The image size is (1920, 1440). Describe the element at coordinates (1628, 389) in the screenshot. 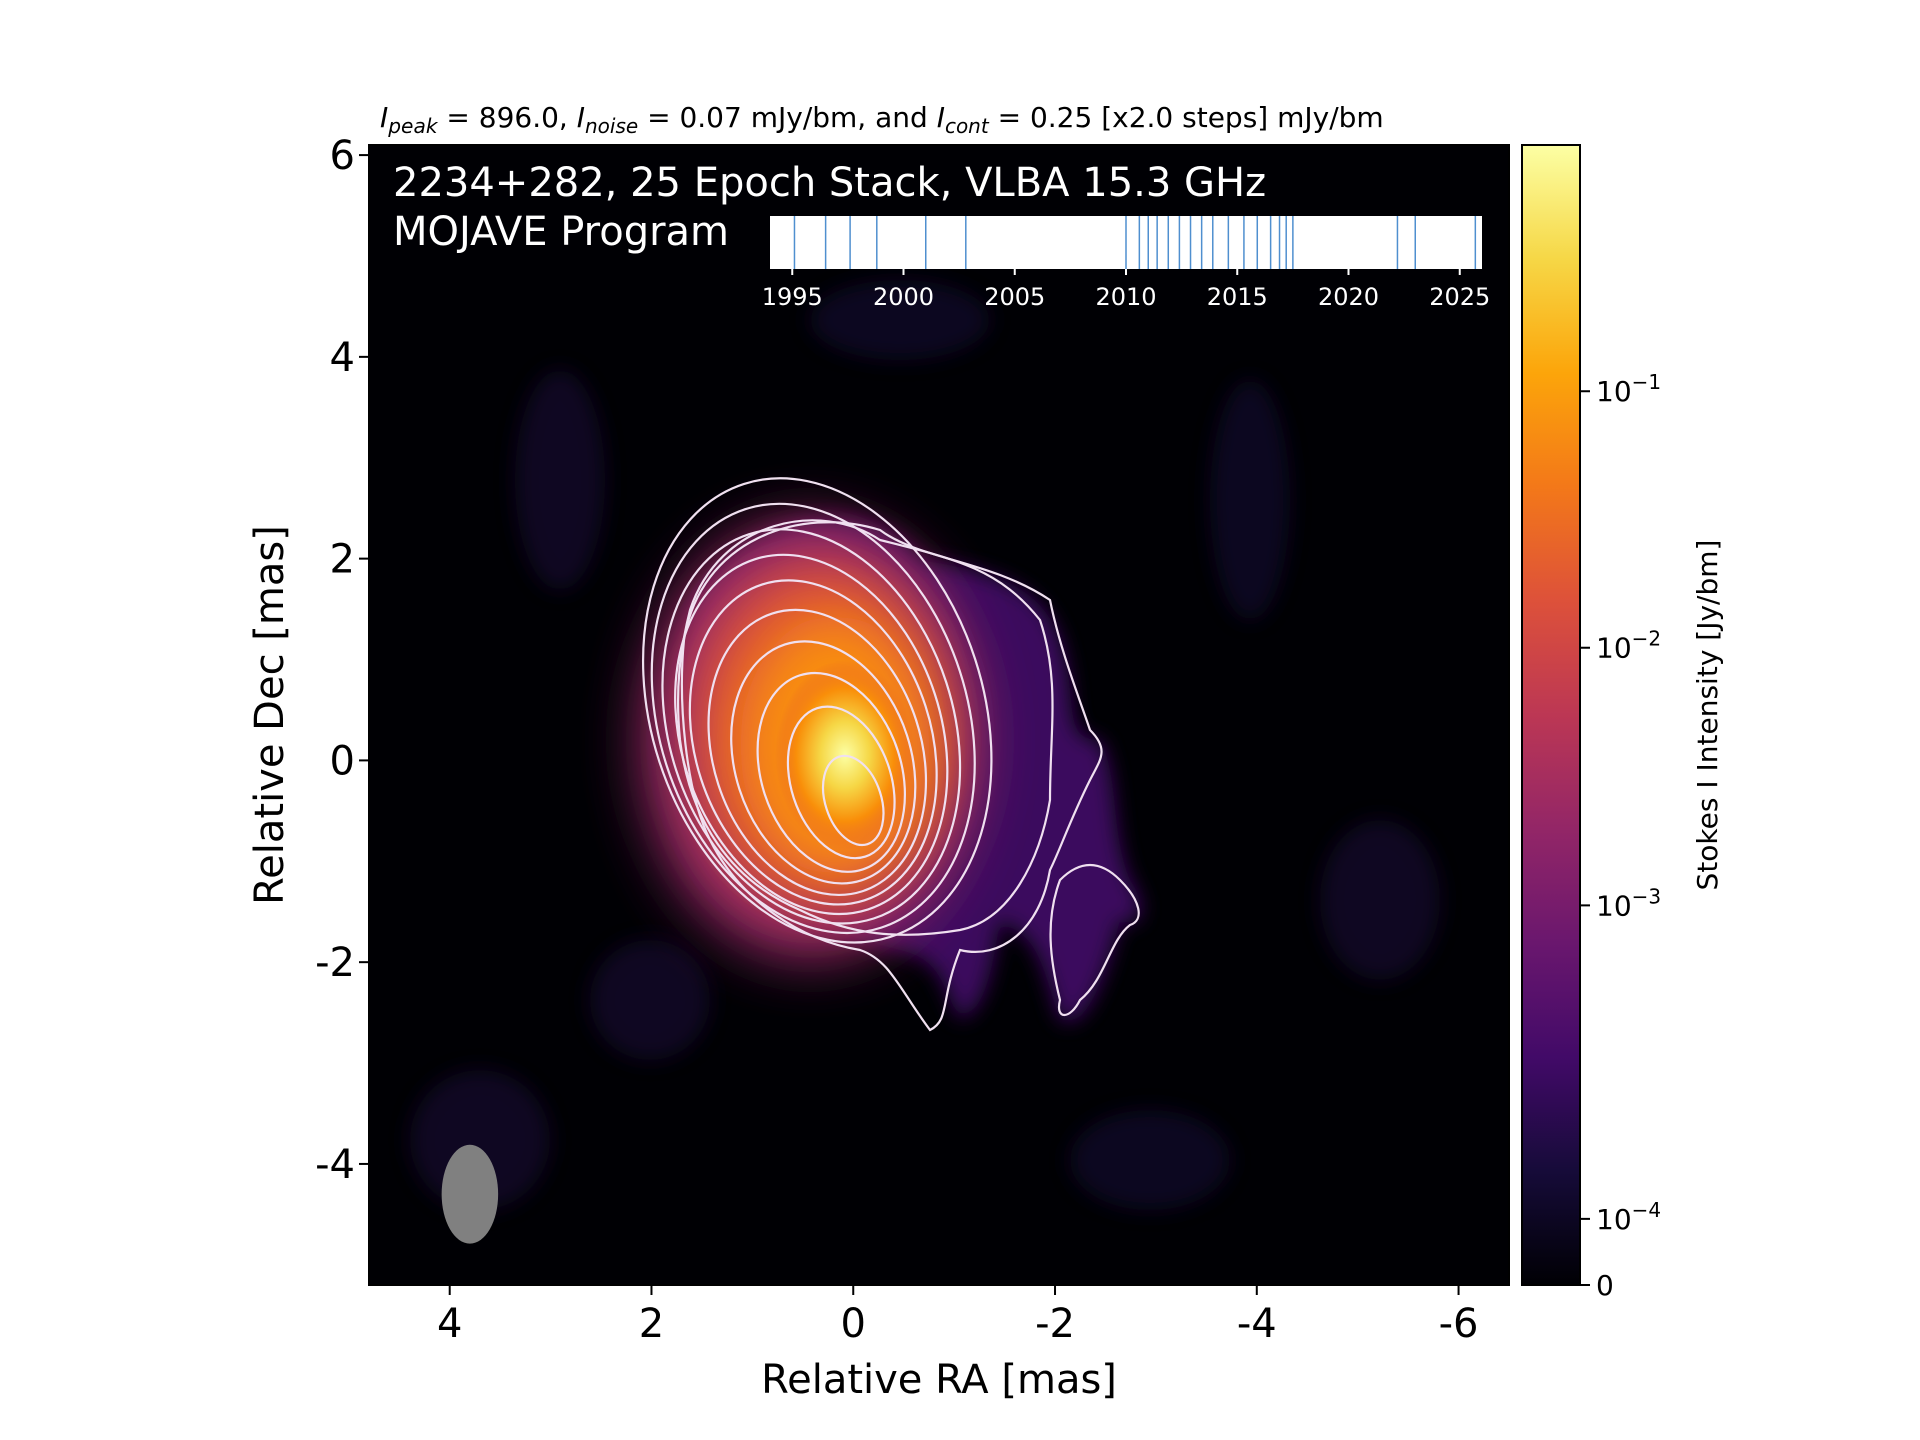

I see `colorbar-tick-label: 10⁻¹` at that location.